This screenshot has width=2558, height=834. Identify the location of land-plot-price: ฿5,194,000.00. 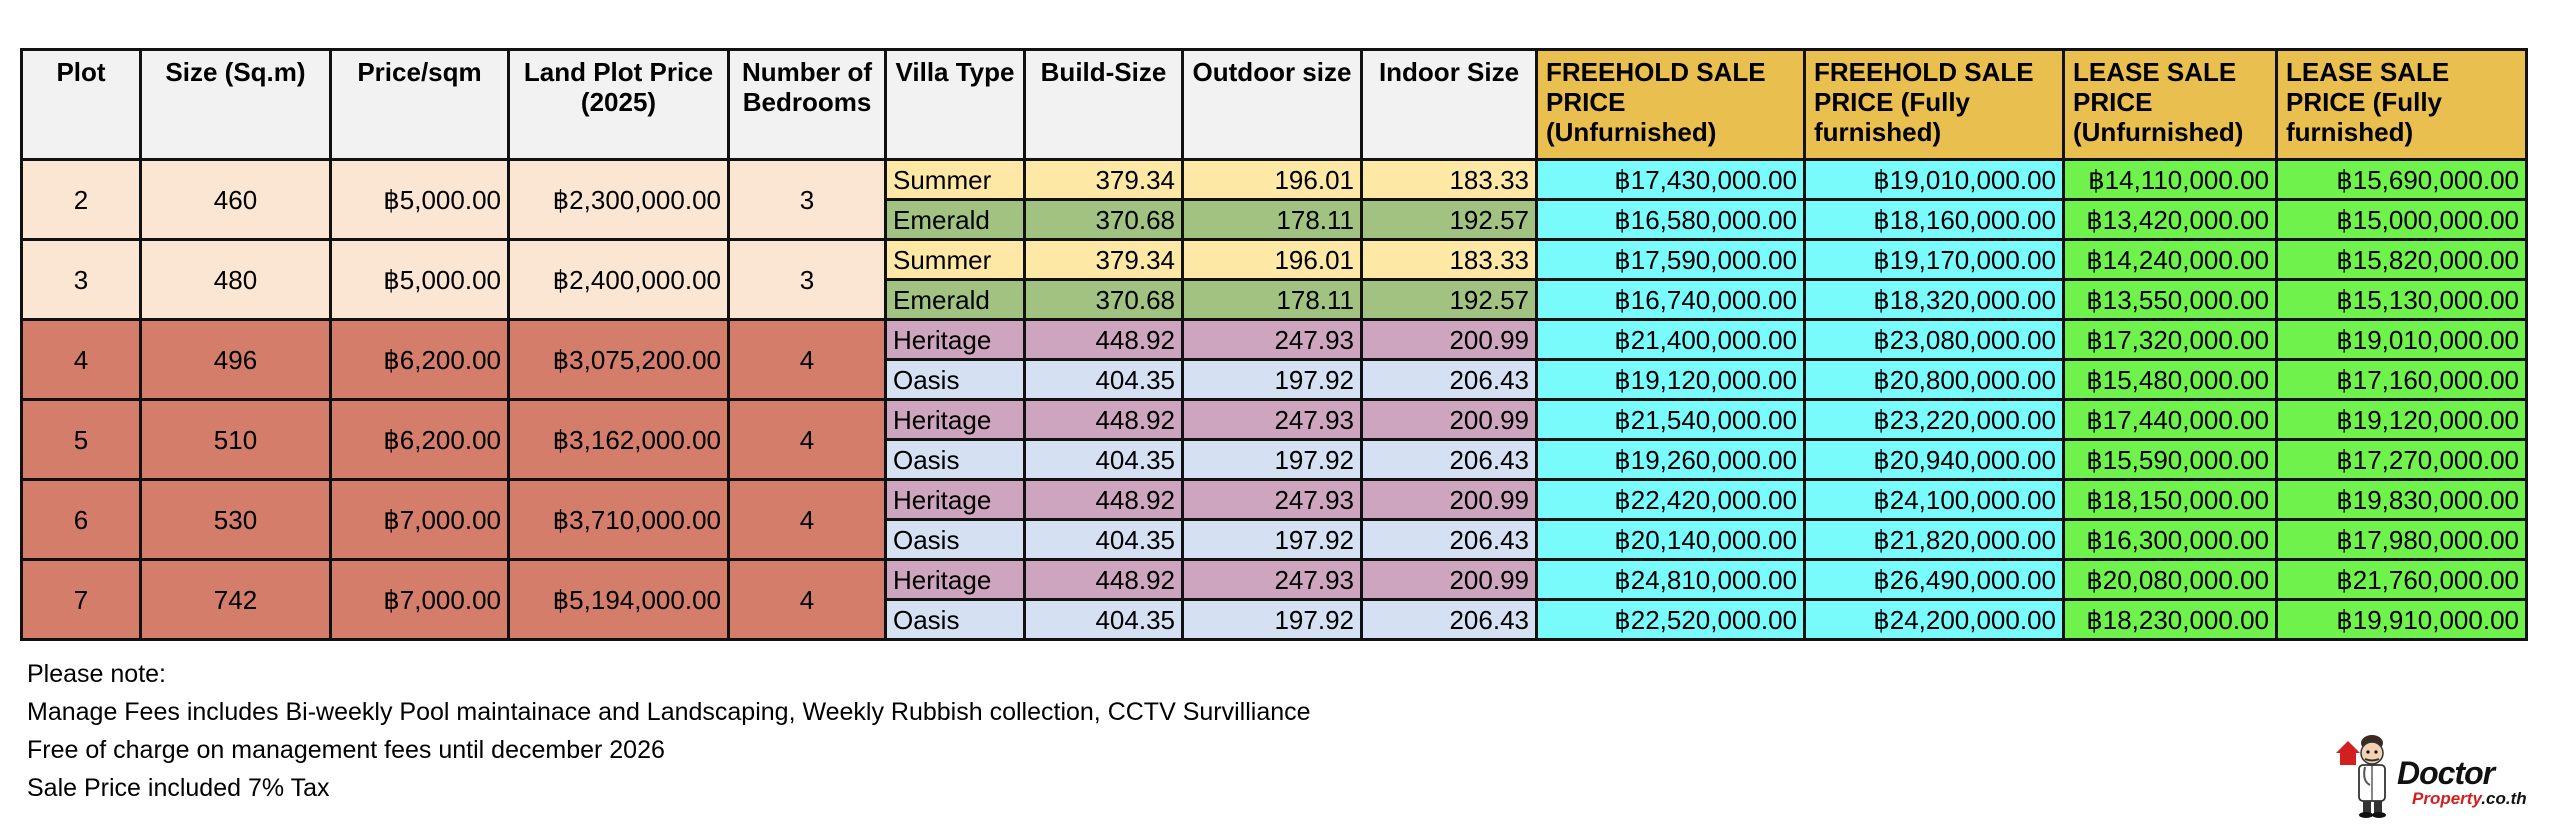
(618, 599).